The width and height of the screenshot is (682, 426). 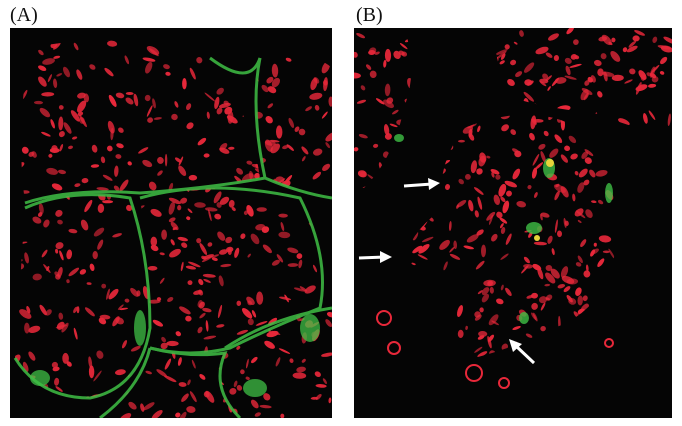 What do you see at coordinates (375, 257) in the screenshot?
I see `arrow-left` at bounding box center [375, 257].